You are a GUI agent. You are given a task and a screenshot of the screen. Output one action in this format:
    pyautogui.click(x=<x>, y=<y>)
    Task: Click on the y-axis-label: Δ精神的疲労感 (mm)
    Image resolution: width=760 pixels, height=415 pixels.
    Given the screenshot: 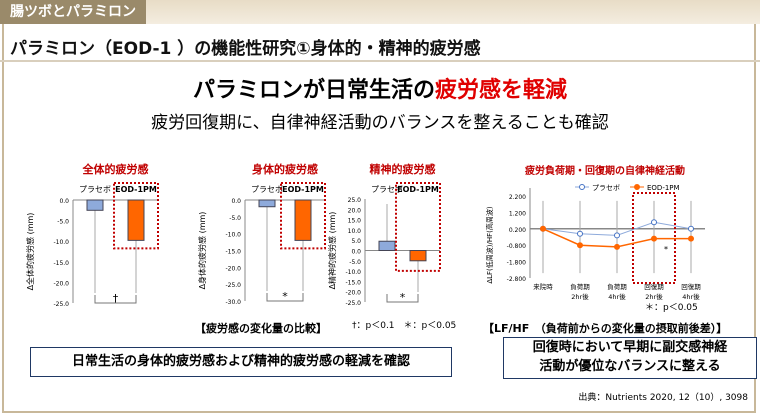 What is the action you would take?
    pyautogui.click(x=332, y=251)
    